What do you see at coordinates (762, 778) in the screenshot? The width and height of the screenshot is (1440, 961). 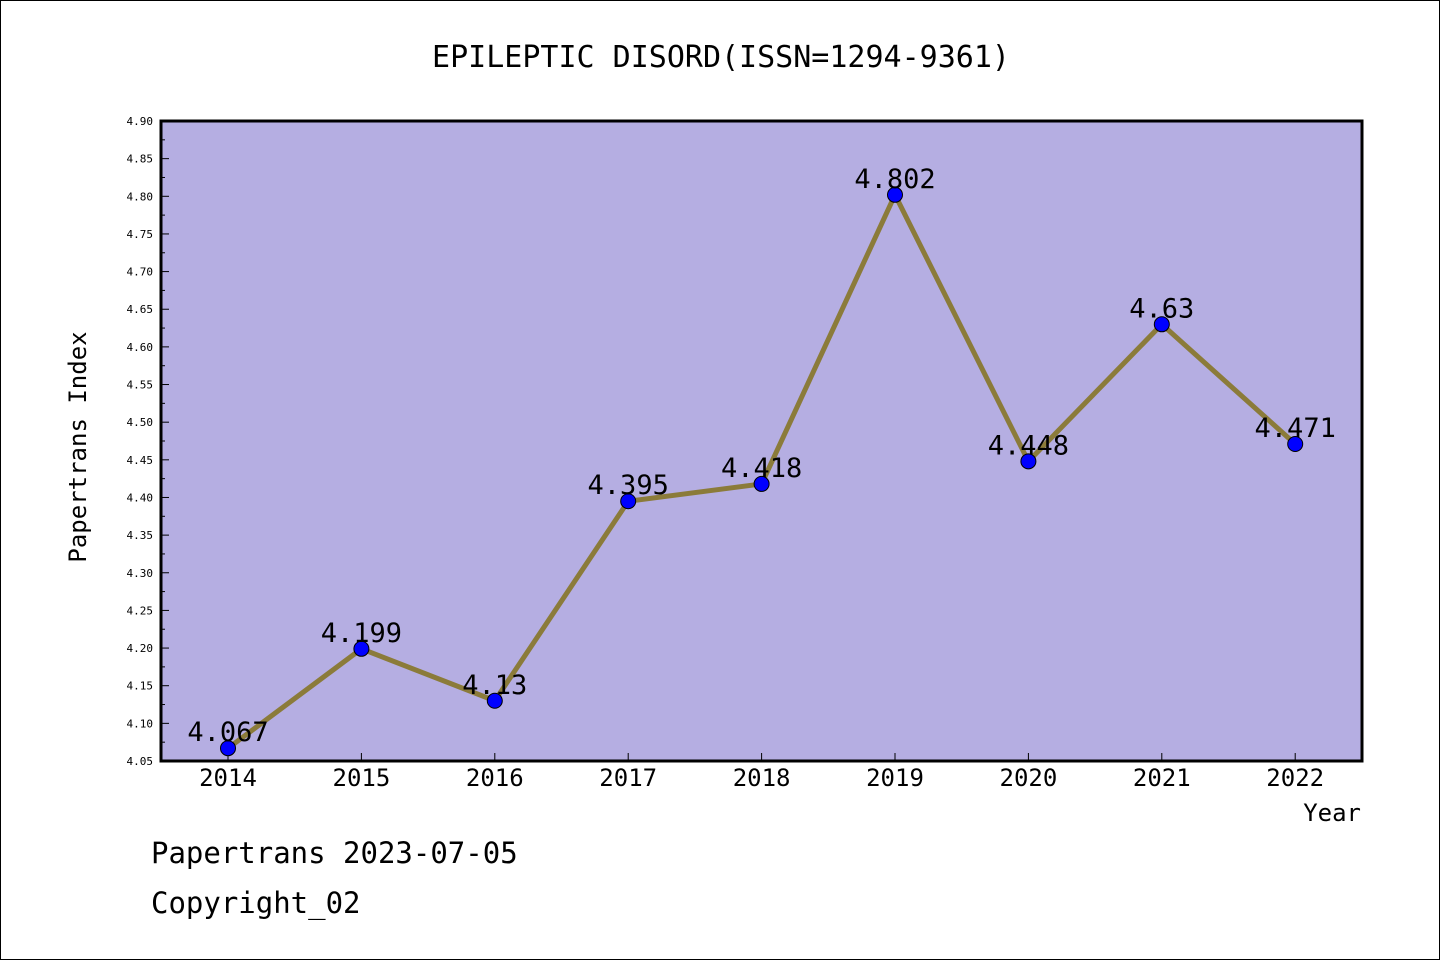 I see `x-tick-label: 2018` at bounding box center [762, 778].